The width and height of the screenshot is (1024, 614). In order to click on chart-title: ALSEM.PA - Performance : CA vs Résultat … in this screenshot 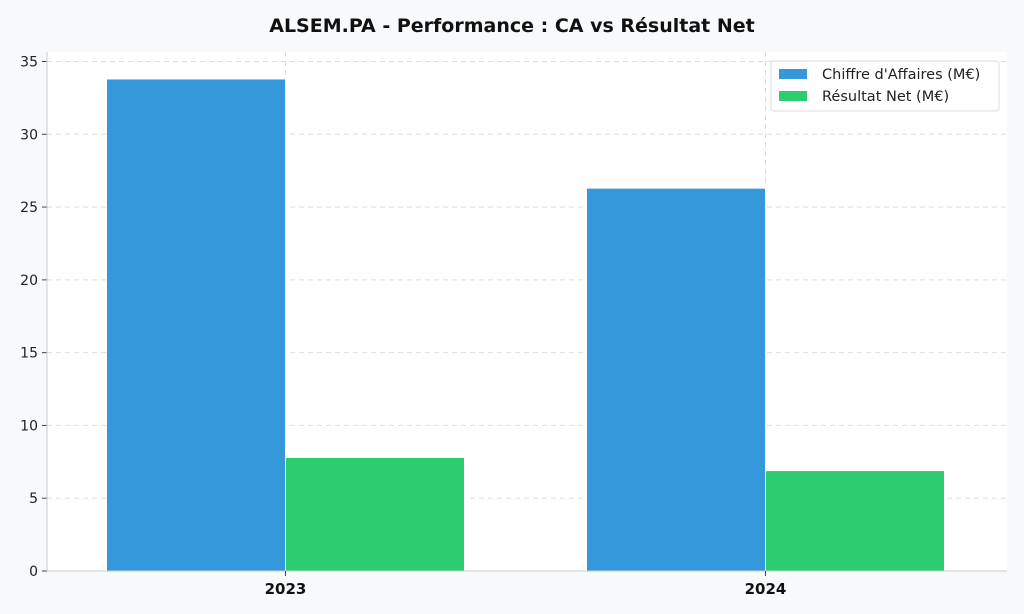, I will do `click(512, 26)`.